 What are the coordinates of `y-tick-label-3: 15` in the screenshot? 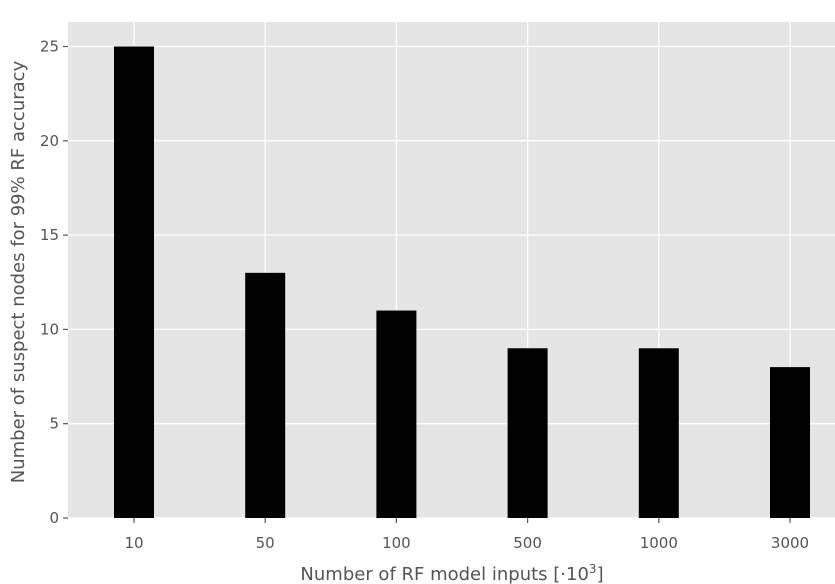 It's located at (49, 235).